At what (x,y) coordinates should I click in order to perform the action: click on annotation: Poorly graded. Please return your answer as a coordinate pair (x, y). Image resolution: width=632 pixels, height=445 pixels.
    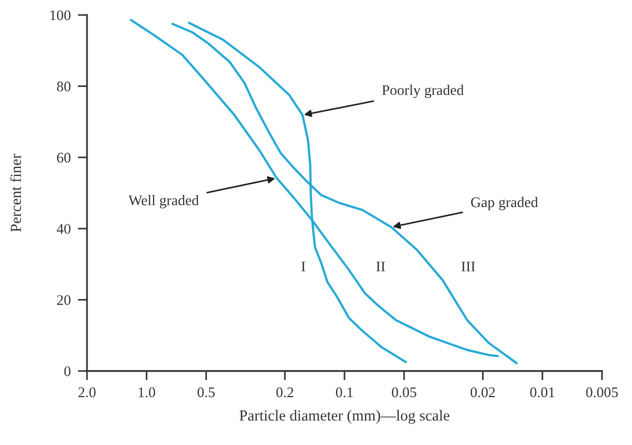
    Looking at the image, I should click on (423, 91).